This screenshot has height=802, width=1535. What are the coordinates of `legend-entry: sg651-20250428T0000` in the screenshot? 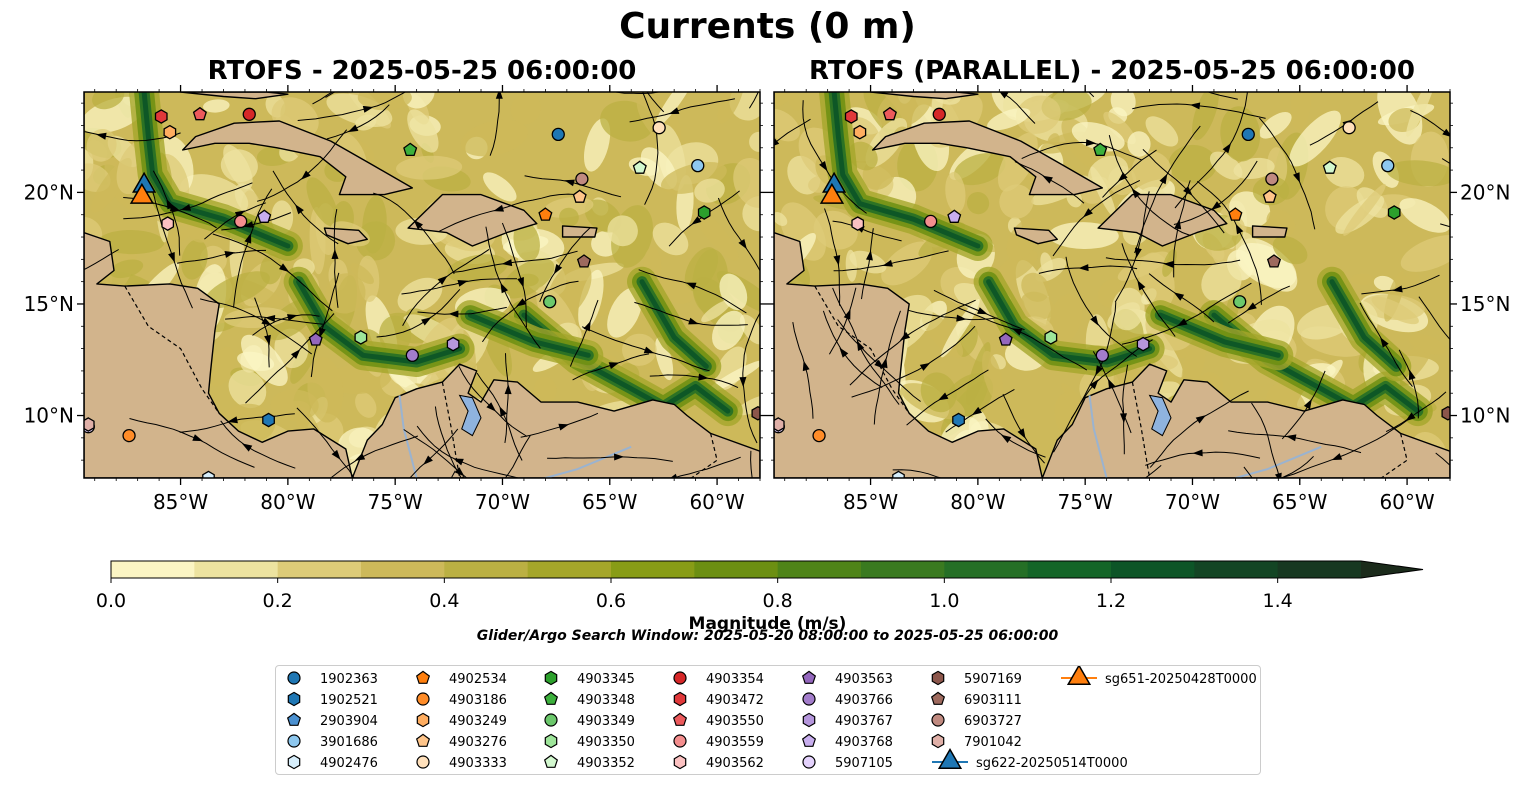 It's located at (1159, 675).